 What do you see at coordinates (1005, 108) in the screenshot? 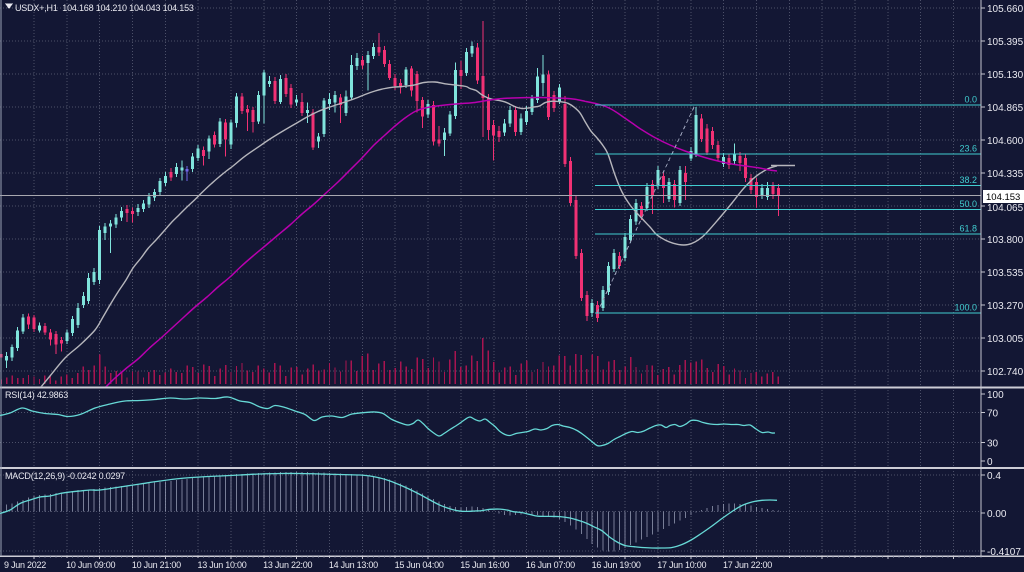
I see `svg-text: 104.865` at bounding box center [1005, 108].